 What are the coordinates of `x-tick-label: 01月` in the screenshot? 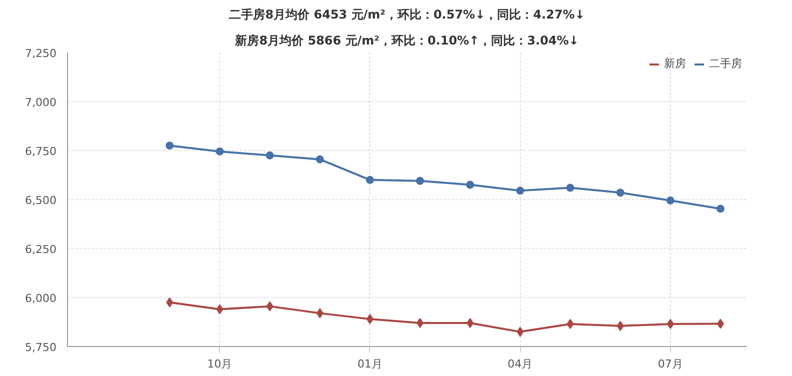 It's located at (369, 364).